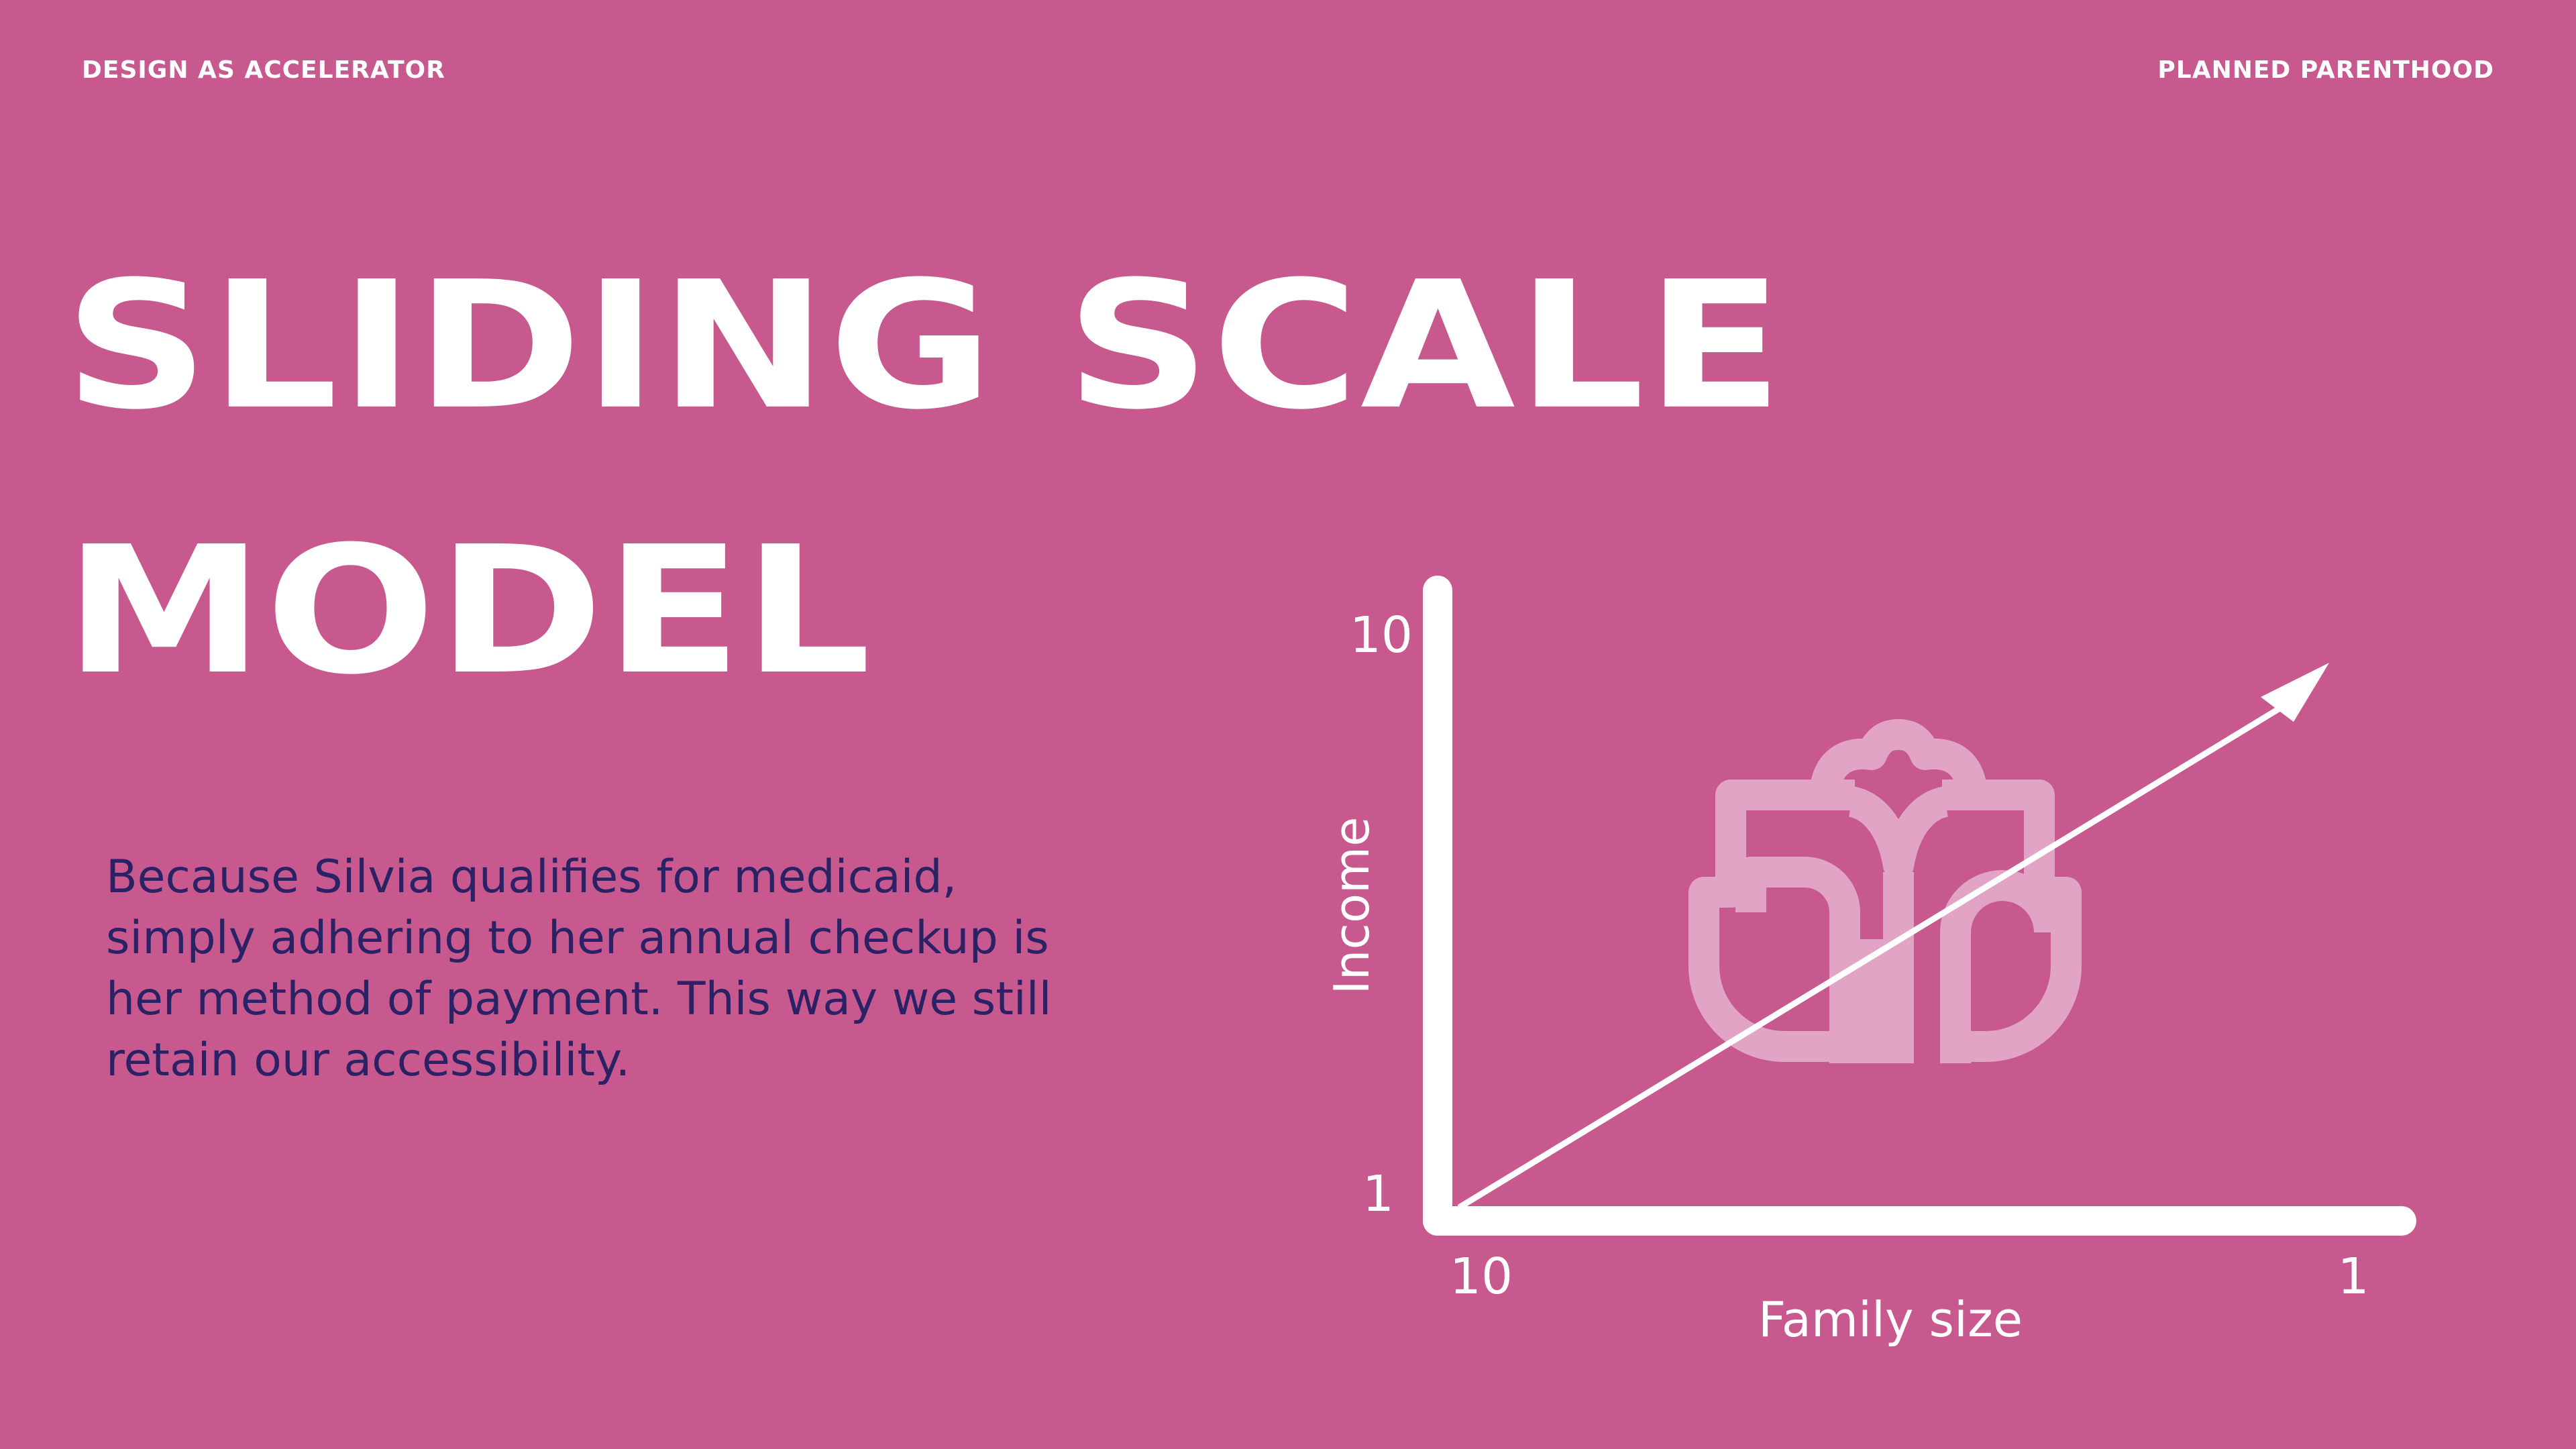 This screenshot has width=2576, height=1449. What do you see at coordinates (2295, 692) in the screenshot?
I see `arrow-head-icon` at bounding box center [2295, 692].